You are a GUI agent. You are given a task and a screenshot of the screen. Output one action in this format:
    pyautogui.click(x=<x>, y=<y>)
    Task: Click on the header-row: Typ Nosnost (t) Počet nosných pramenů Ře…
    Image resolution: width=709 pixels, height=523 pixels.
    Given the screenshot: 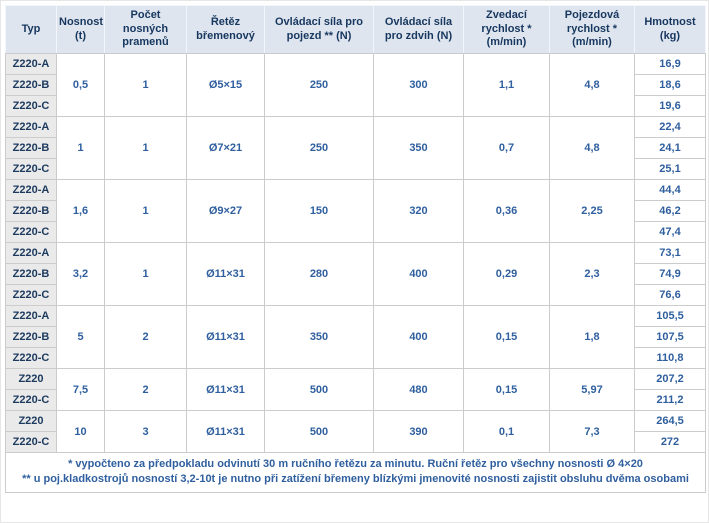 What is the action you would take?
    pyautogui.click(x=355, y=29)
    